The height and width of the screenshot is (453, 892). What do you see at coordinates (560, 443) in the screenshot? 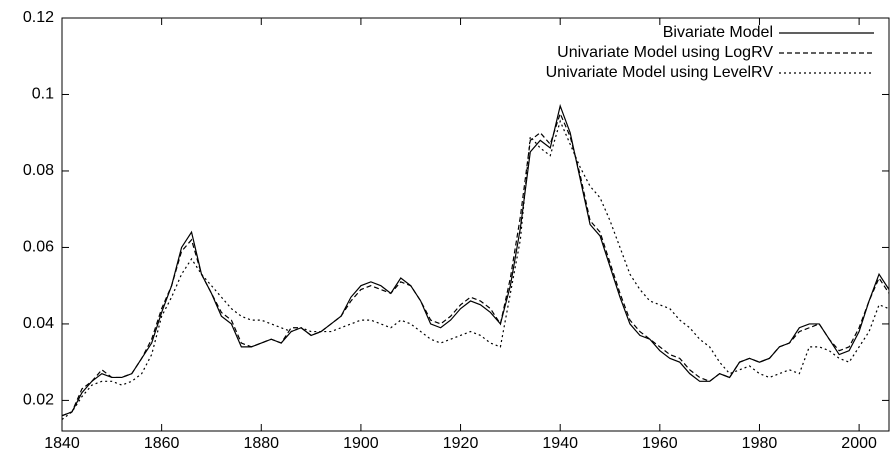
I see `x-tick-label: 1940` at bounding box center [560, 443].